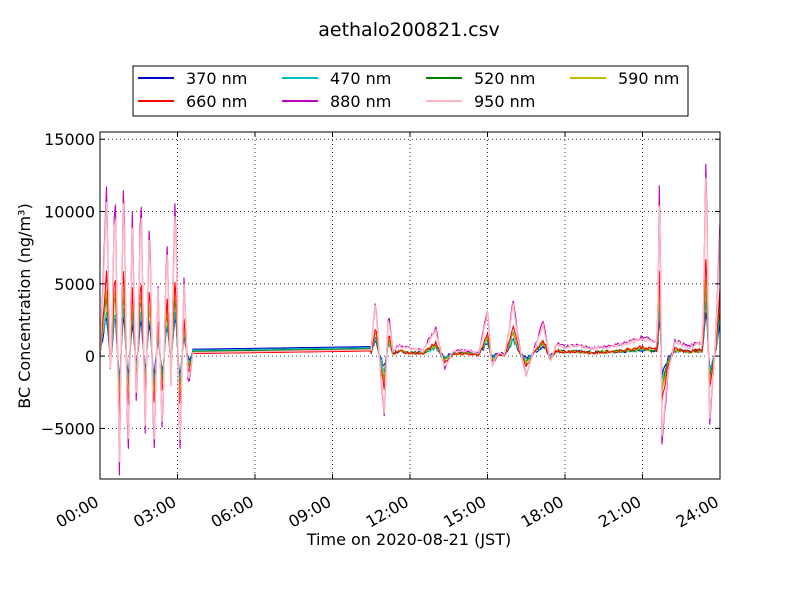 Image resolution: width=800 pixels, height=600 pixels. I want to click on legend-label: 880 nm, so click(360, 101).